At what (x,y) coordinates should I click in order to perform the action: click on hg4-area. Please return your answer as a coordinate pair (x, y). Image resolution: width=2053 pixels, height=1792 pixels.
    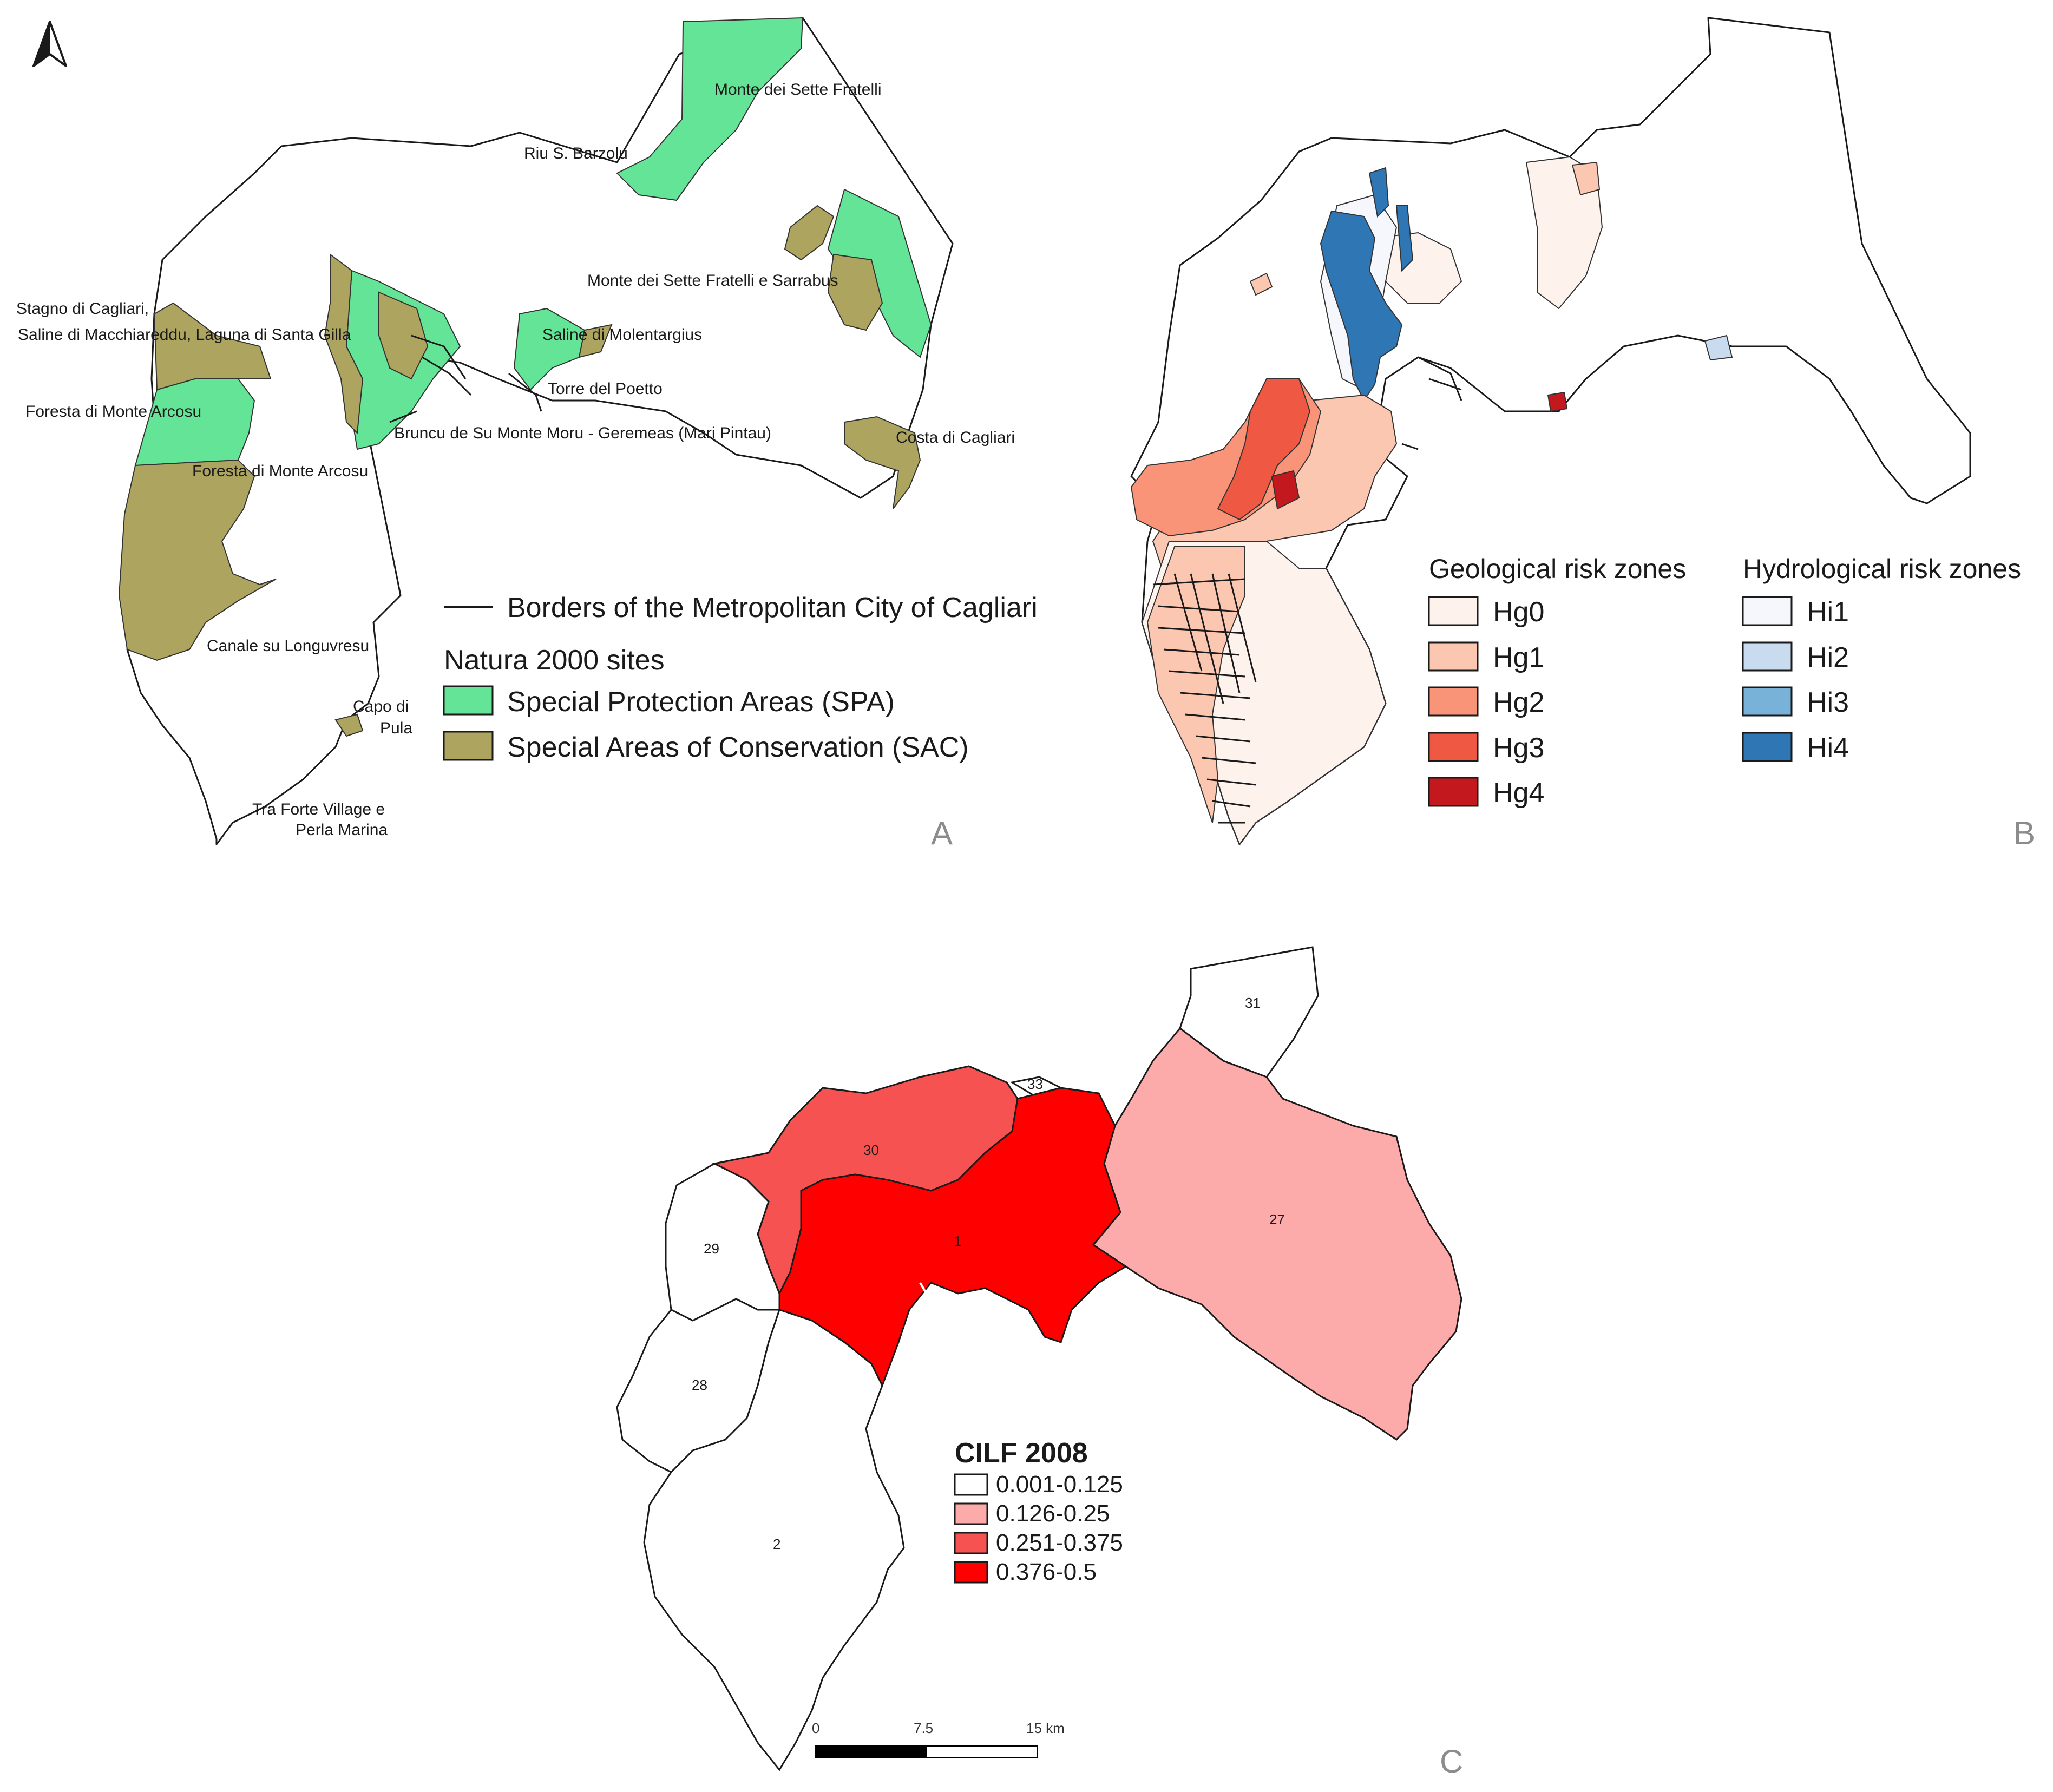
    Looking at the image, I should click on (1285, 490).